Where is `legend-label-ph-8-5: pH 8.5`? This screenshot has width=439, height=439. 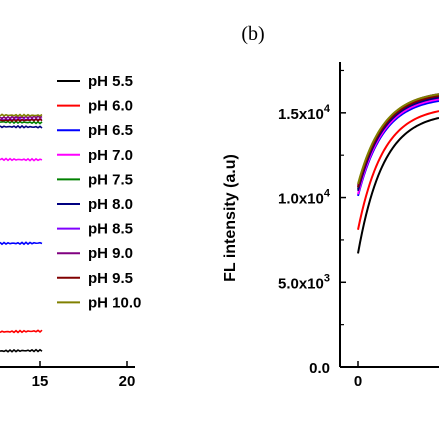
legend-label-ph-8-5: pH 8.5 is located at coordinates (110, 229).